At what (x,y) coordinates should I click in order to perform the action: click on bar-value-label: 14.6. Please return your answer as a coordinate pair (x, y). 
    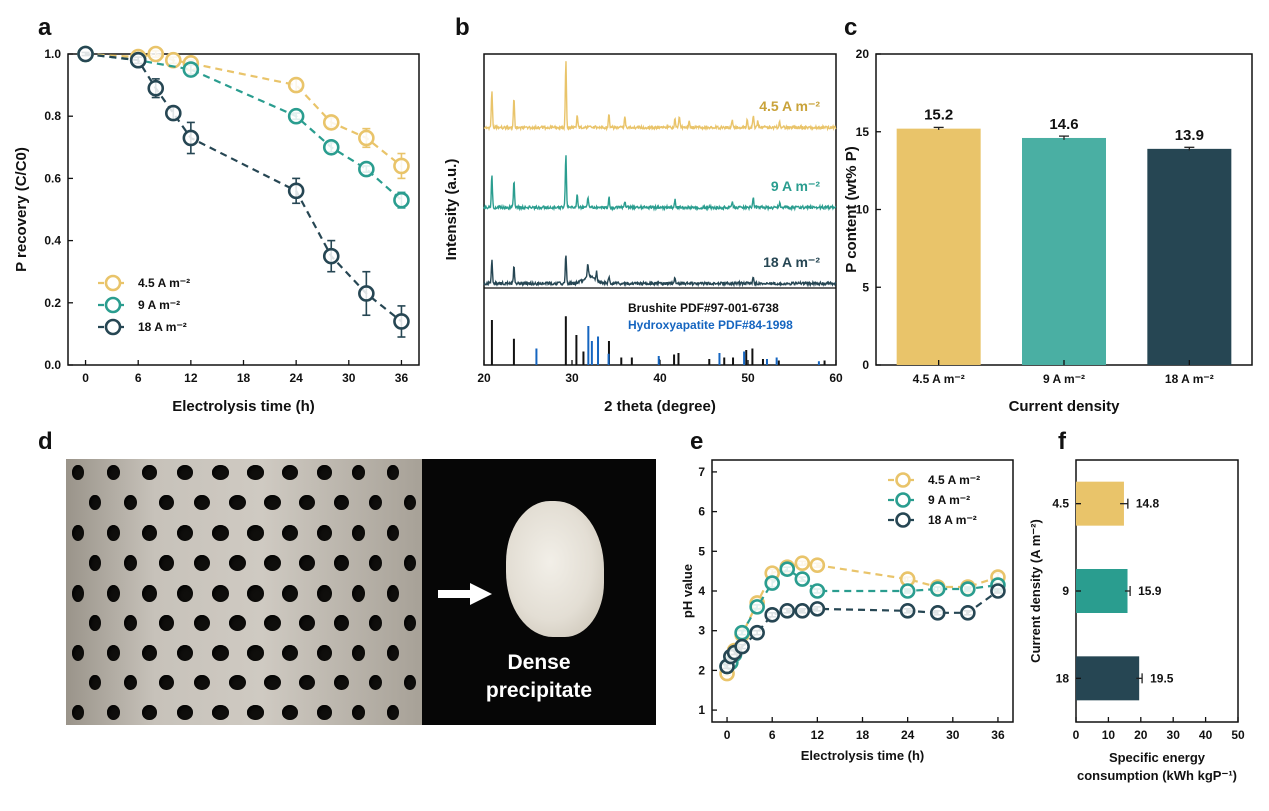
    Looking at the image, I should click on (1063, 124).